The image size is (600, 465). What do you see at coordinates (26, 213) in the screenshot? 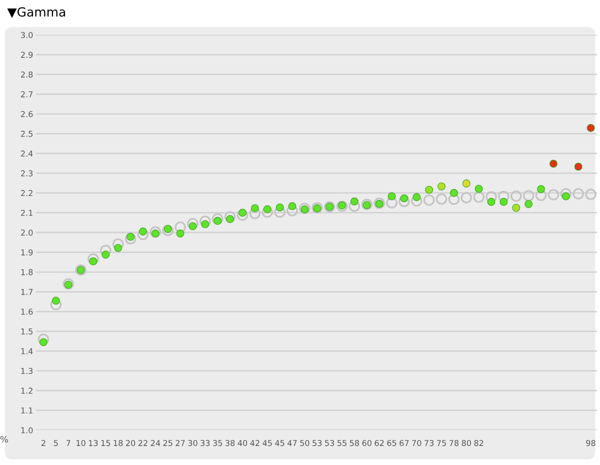
I see `y-tick-label: 2.1` at bounding box center [26, 213].